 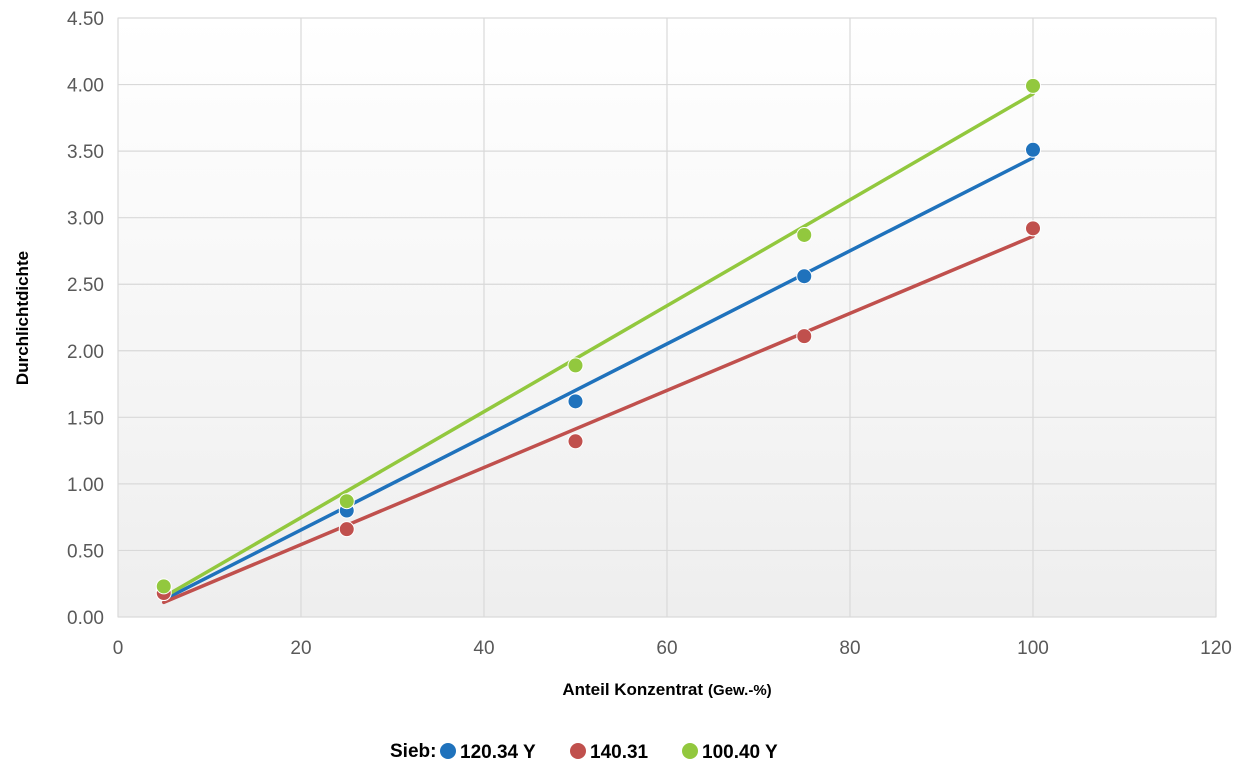 I want to click on legend-title: Sieb:, so click(x=413, y=751).